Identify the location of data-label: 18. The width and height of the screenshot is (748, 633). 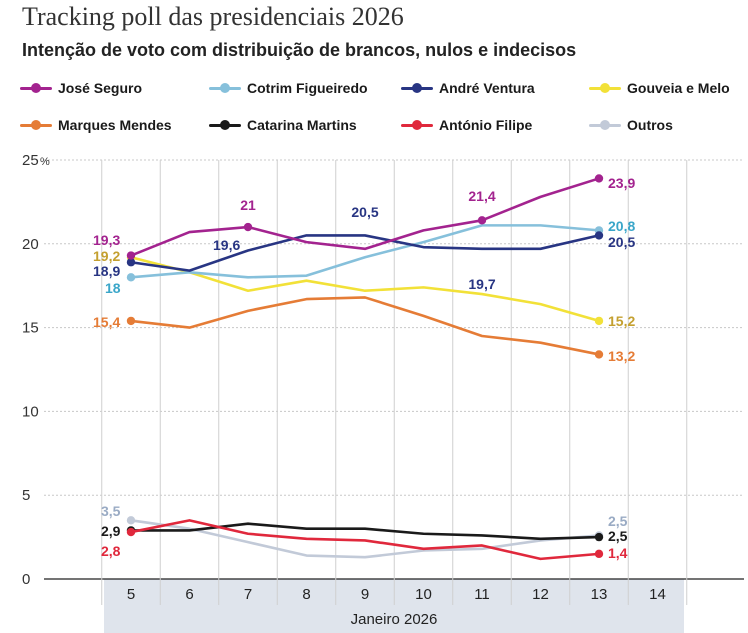
(113, 288).